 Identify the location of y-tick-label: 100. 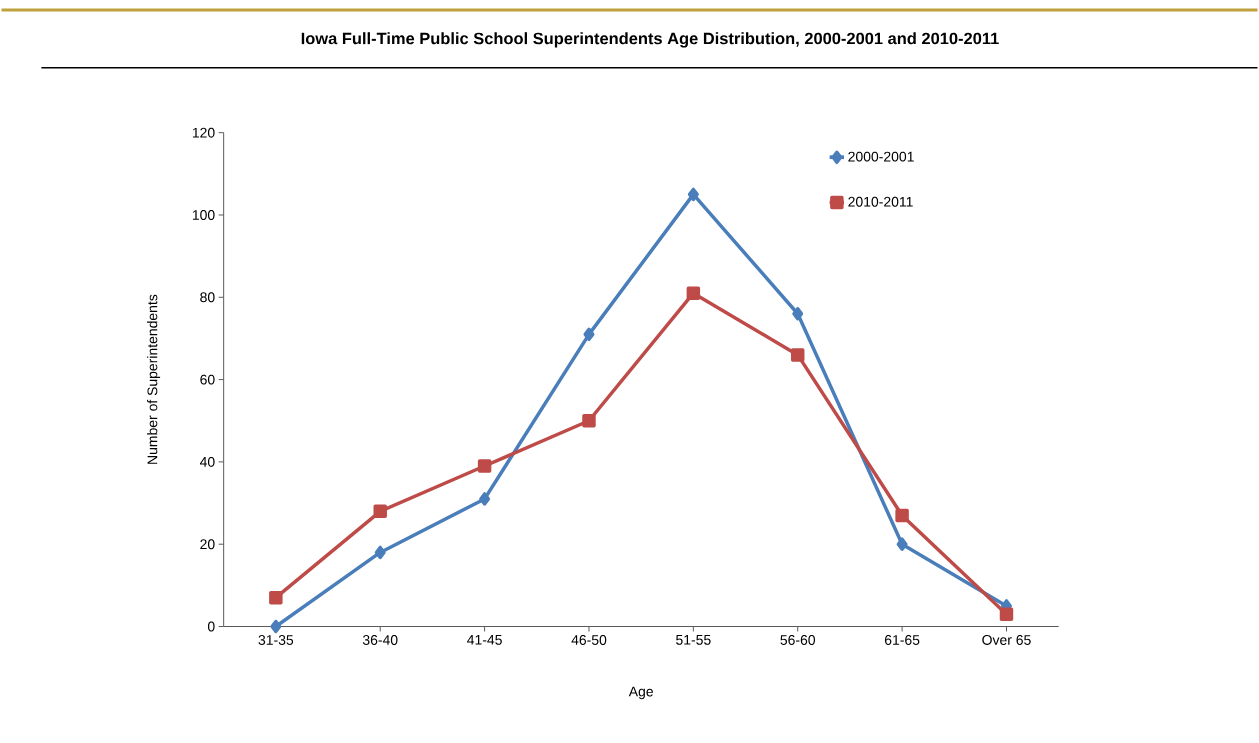
(203, 214).